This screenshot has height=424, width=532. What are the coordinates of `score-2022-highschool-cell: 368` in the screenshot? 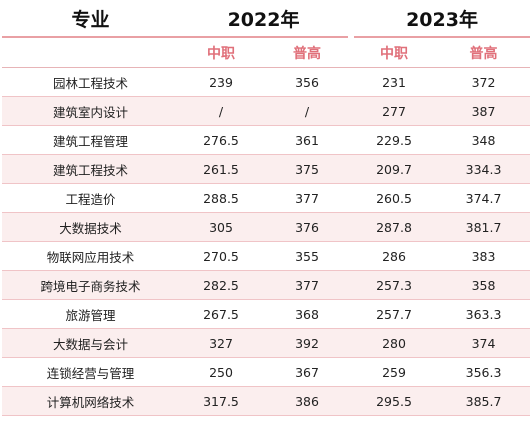 It's located at (307, 314).